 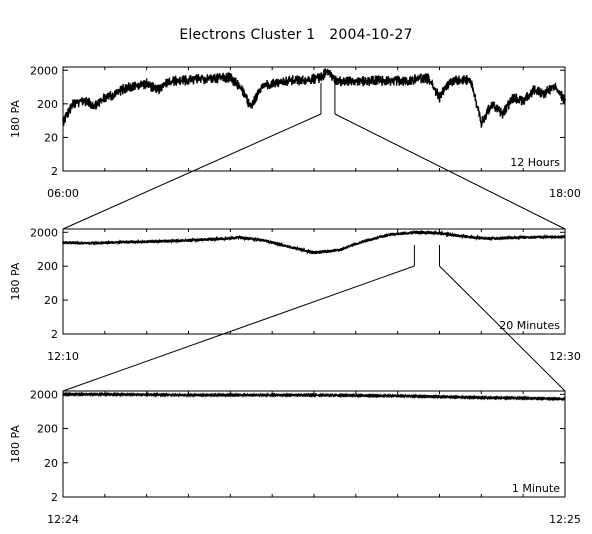 I want to click on x-tick-label-end: 12:30, so click(x=565, y=356).